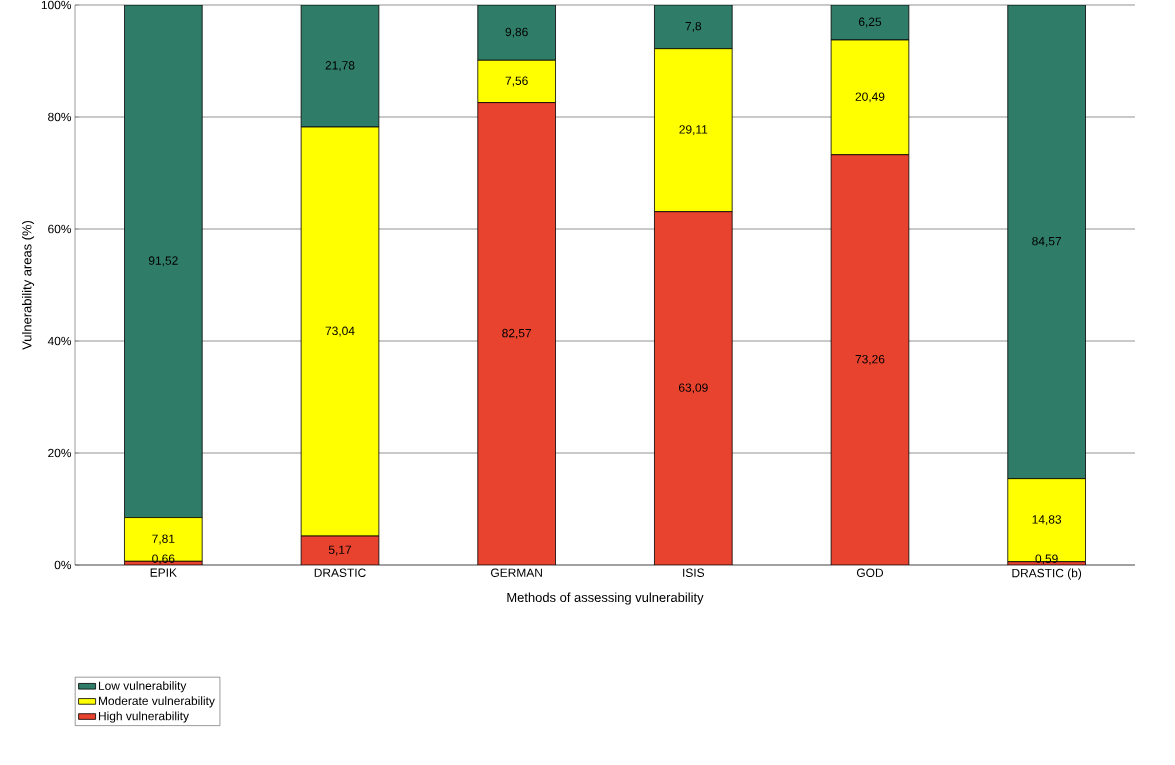 The width and height of the screenshot is (1175, 765). What do you see at coordinates (870, 359) in the screenshot?
I see `data-label: 73,26` at bounding box center [870, 359].